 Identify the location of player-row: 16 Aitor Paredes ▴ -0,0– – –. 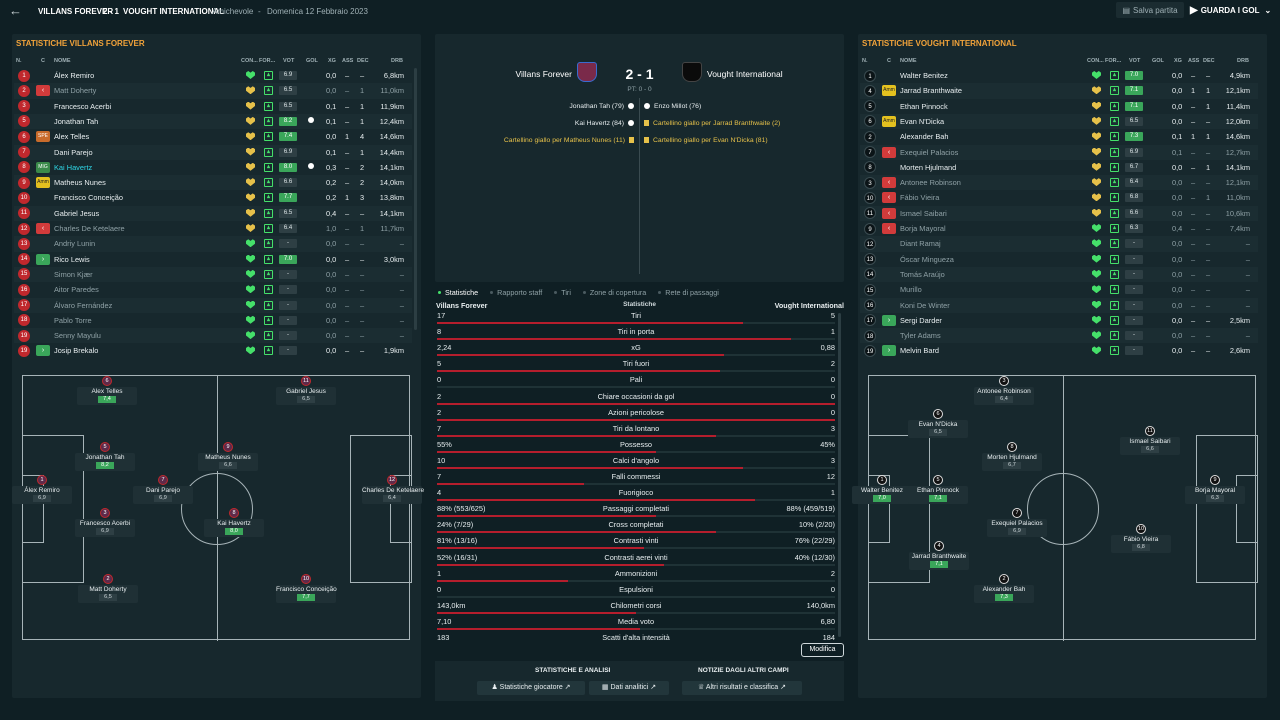
(213, 289).